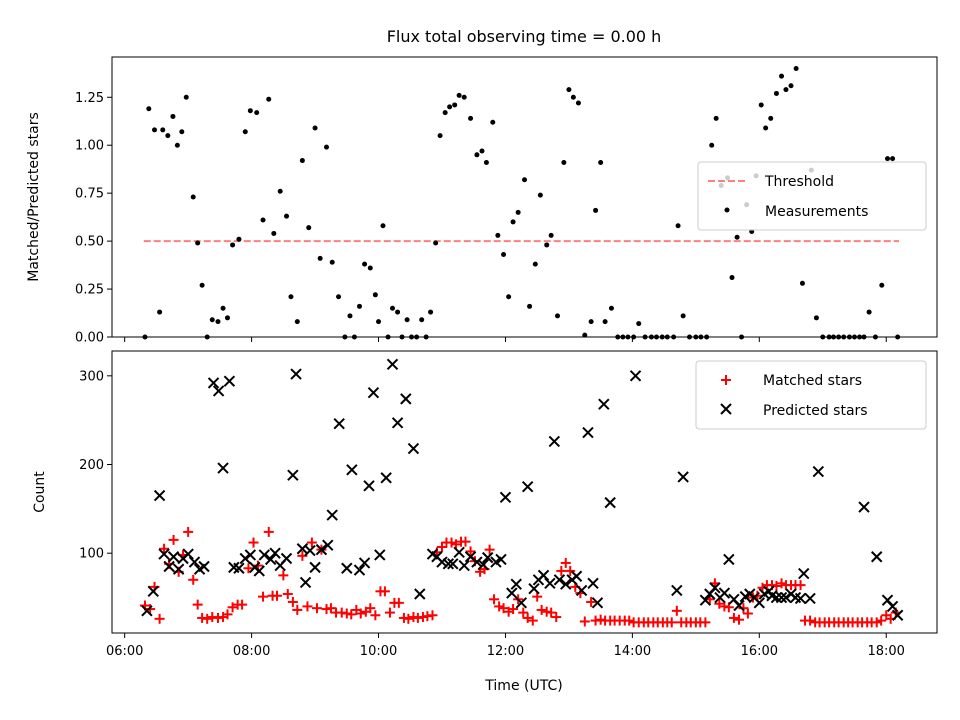 The height and width of the screenshot is (720, 960). What do you see at coordinates (812, 196) in the screenshot?
I see `top-legend-box` at bounding box center [812, 196].